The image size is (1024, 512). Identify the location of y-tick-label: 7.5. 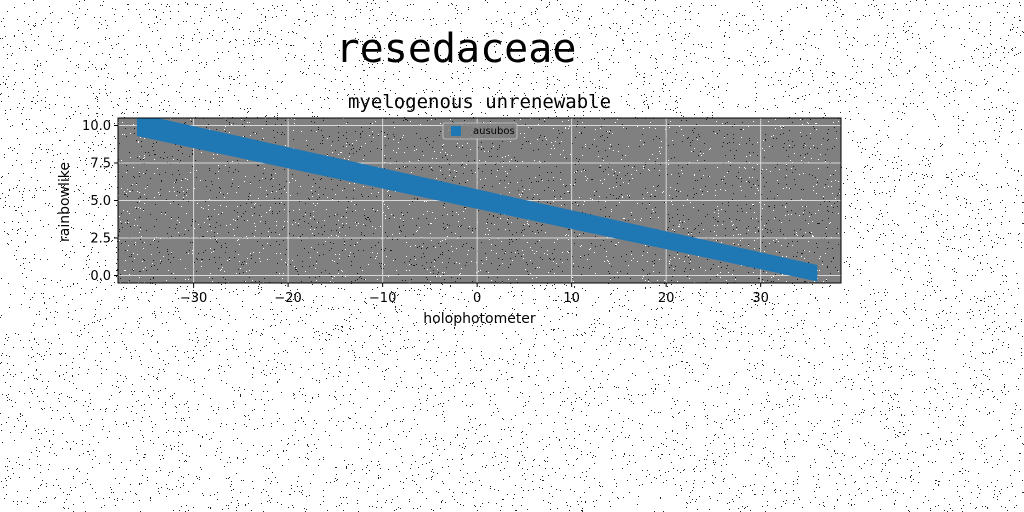
(100, 164).